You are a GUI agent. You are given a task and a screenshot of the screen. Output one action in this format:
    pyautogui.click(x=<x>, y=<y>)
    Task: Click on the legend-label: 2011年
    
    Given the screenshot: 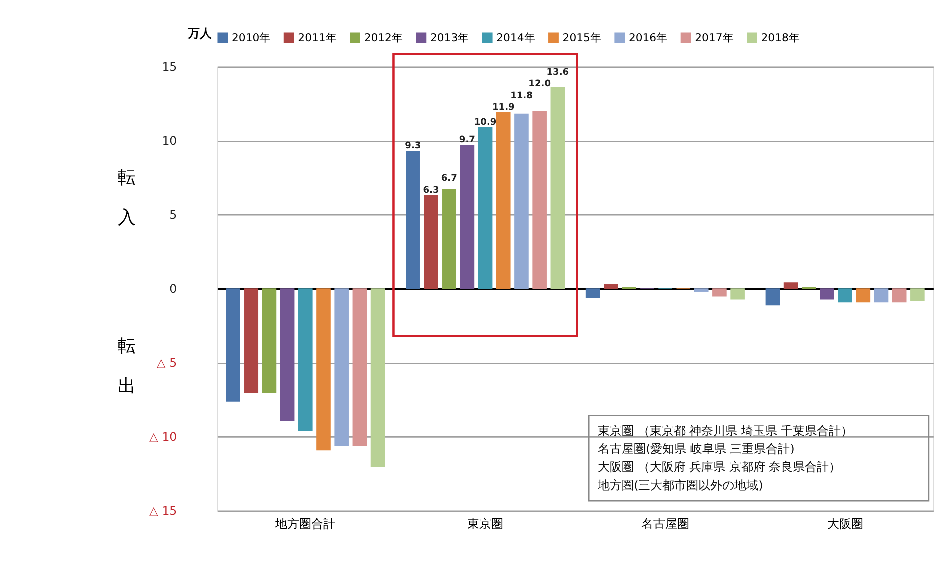 What is the action you would take?
    pyautogui.click(x=317, y=38)
    